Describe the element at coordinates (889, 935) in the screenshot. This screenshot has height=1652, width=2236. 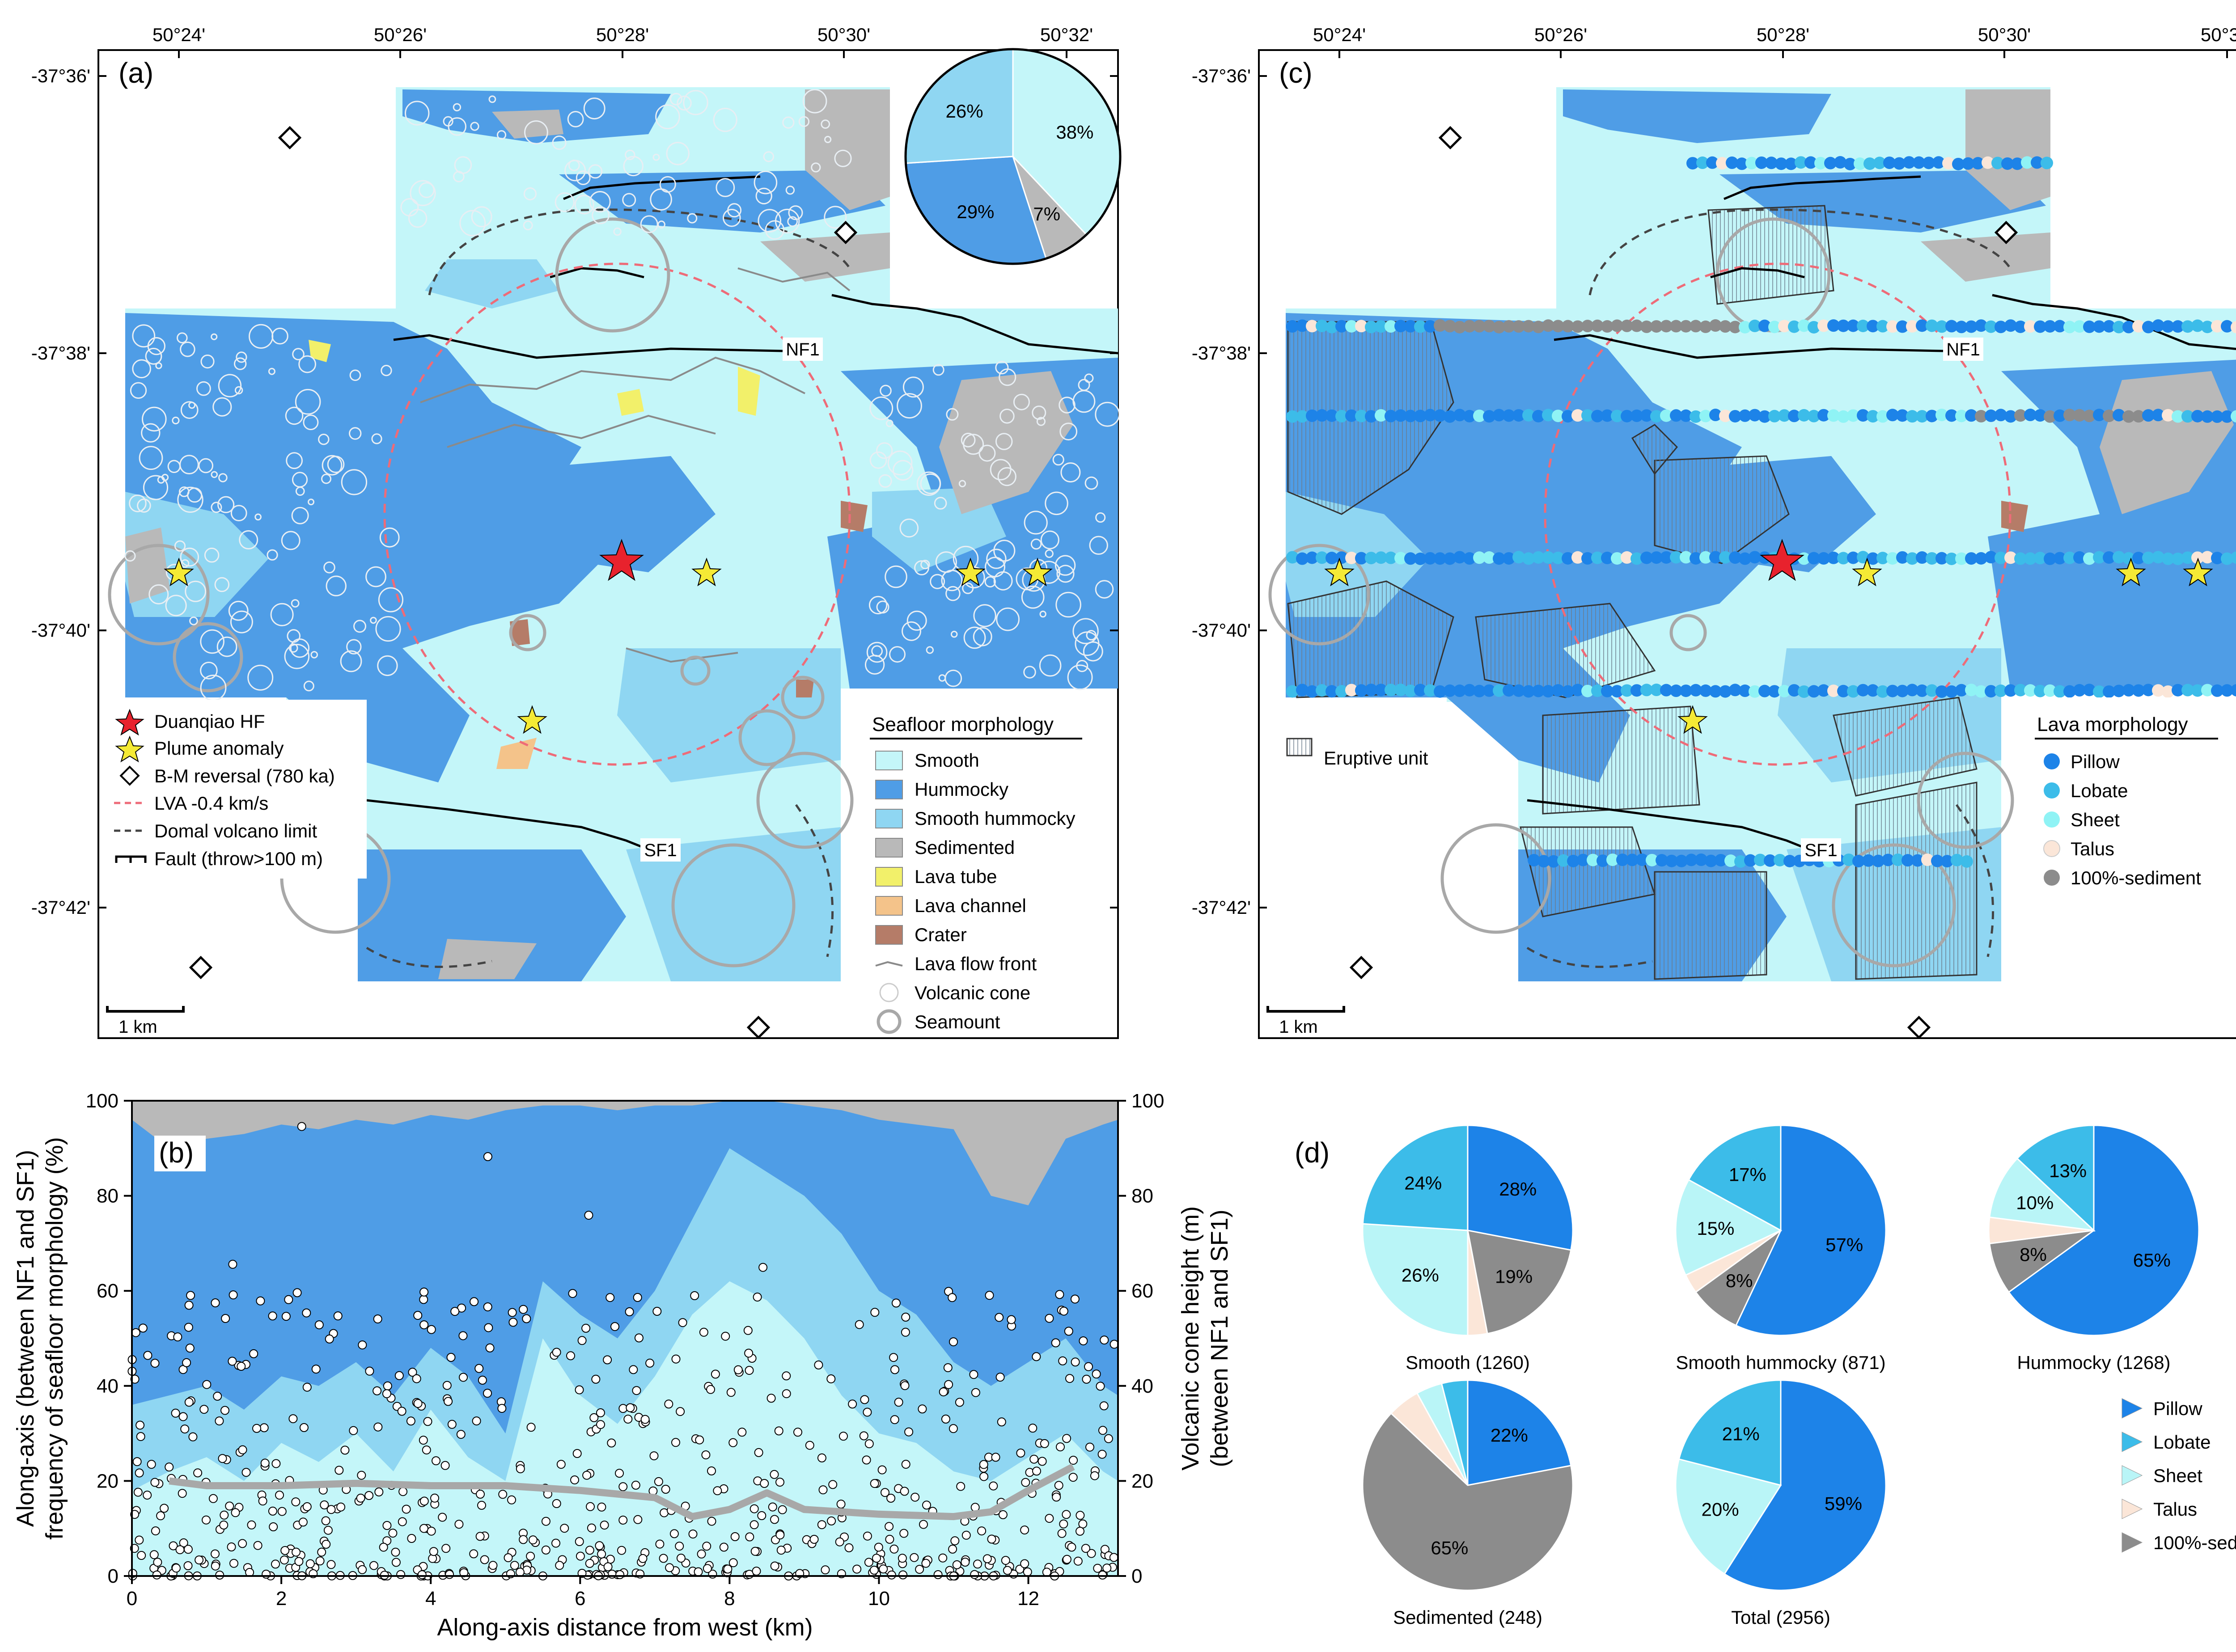
I see `swatch-crater` at that location.